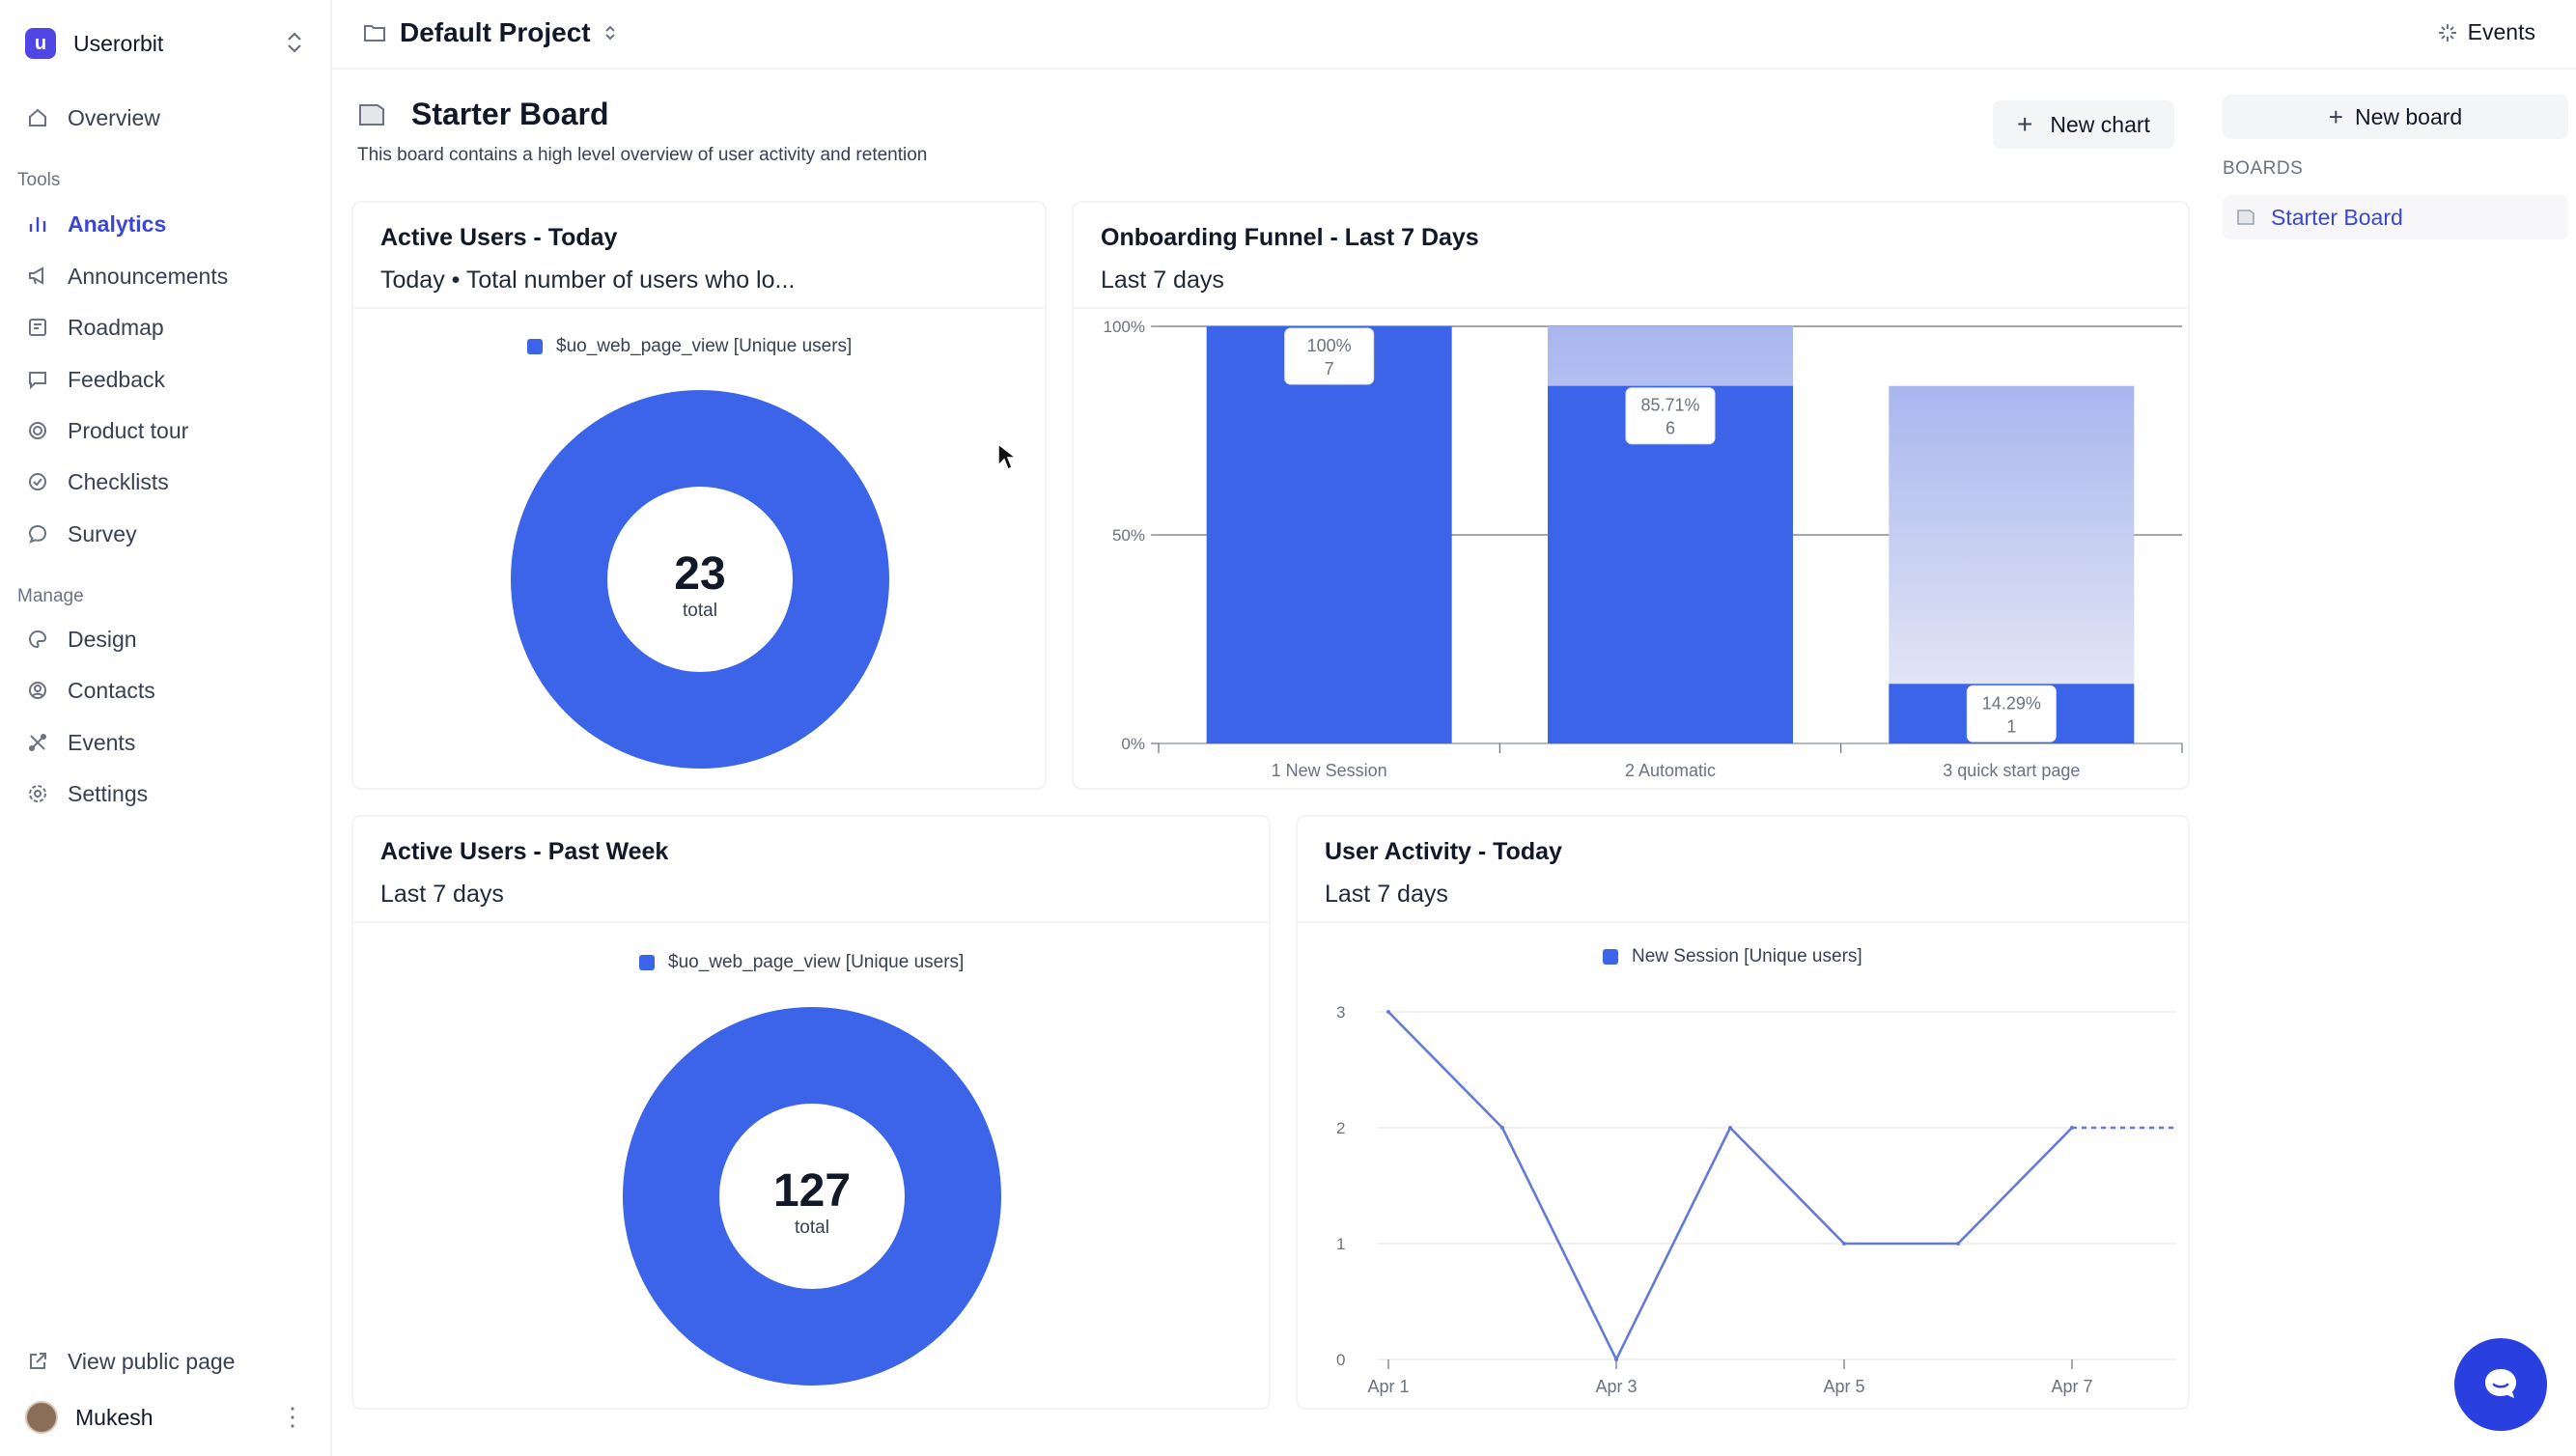 Image resolution: width=2576 pixels, height=1456 pixels. I want to click on legend-label: New Session [Unique users], so click(1747, 956).